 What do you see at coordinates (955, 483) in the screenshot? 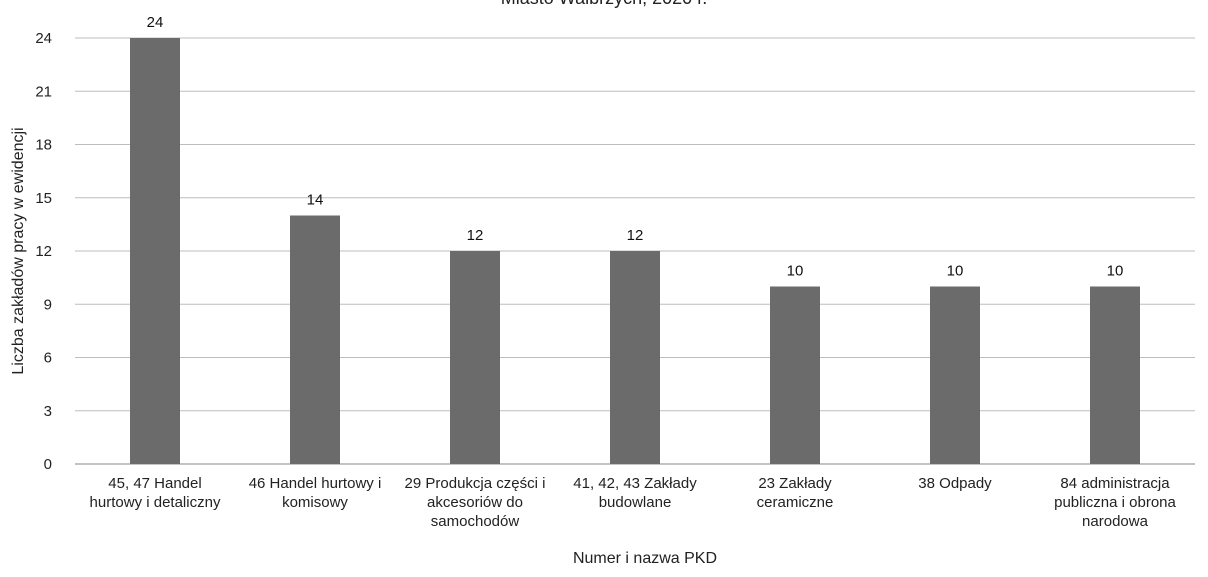
I see `x-category-label: 38 Odpady` at bounding box center [955, 483].